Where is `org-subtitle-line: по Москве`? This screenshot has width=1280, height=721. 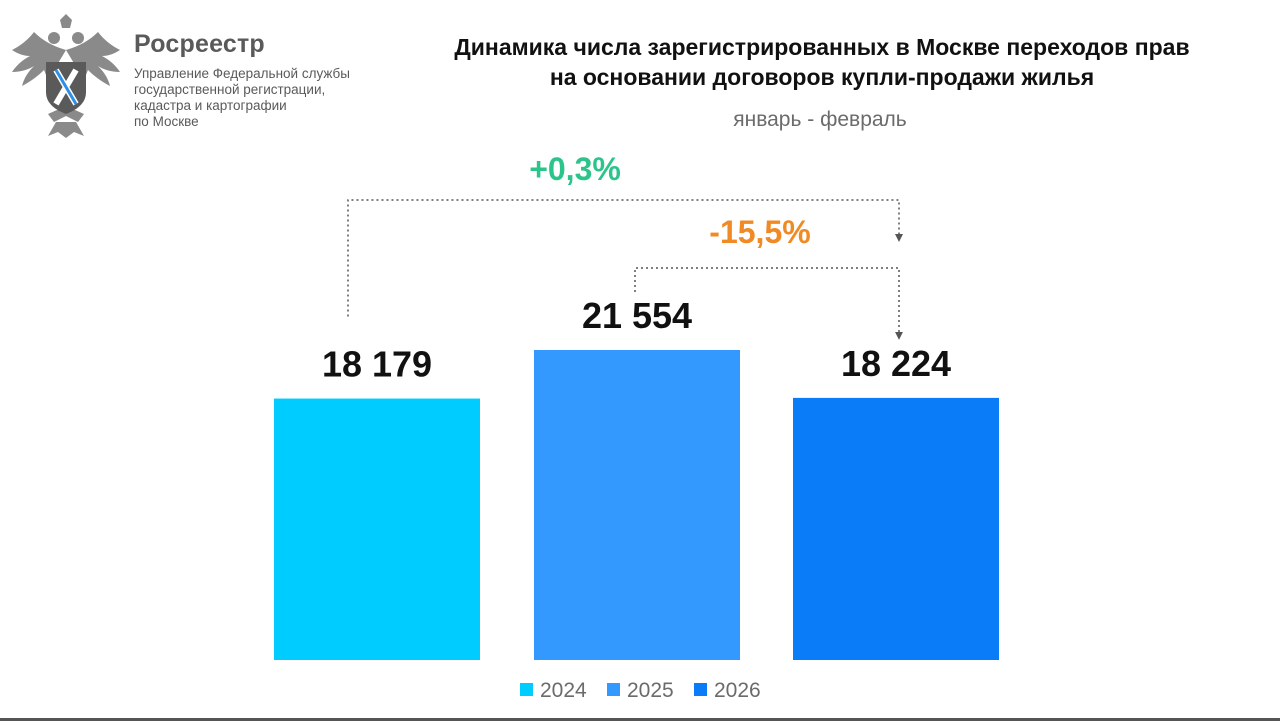
org-subtitle-line: по Москве is located at coordinates (166, 121).